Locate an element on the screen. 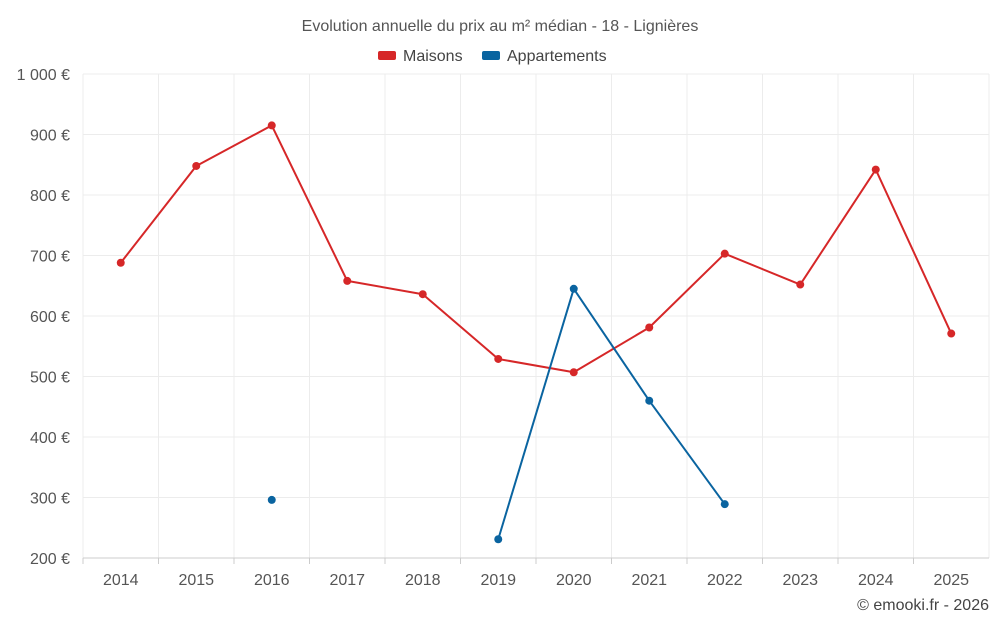  x-tick-label: 2016 is located at coordinates (272, 580).